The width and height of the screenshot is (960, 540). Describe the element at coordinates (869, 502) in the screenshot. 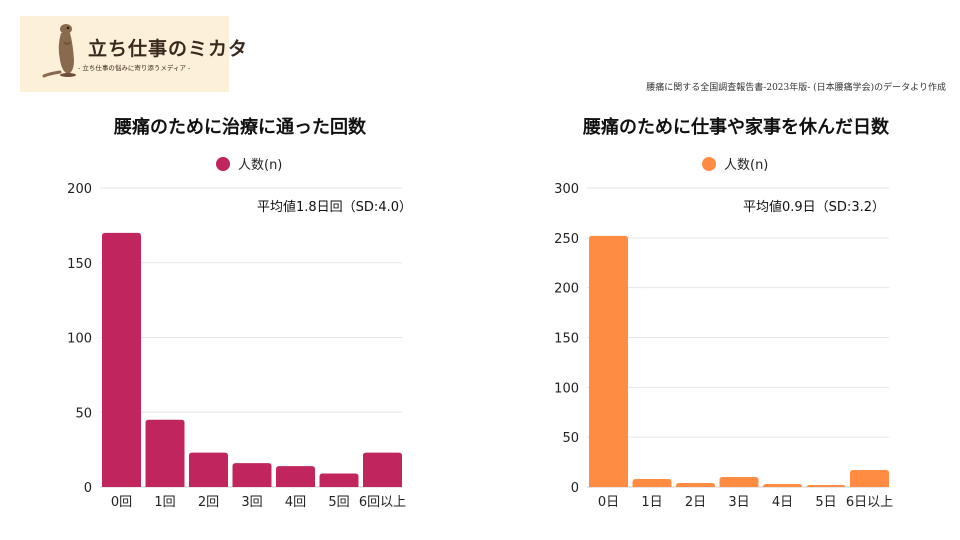

I see `x-tick-label: 6日以上` at that location.